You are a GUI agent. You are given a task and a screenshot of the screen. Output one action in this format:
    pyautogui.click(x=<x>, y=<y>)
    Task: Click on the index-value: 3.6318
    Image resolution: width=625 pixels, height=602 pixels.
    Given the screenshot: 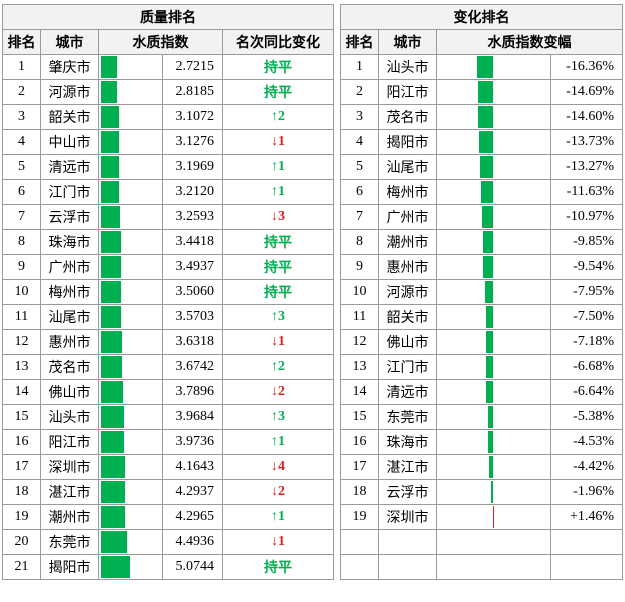 What is the action you would take?
    pyautogui.click(x=192, y=342)
    